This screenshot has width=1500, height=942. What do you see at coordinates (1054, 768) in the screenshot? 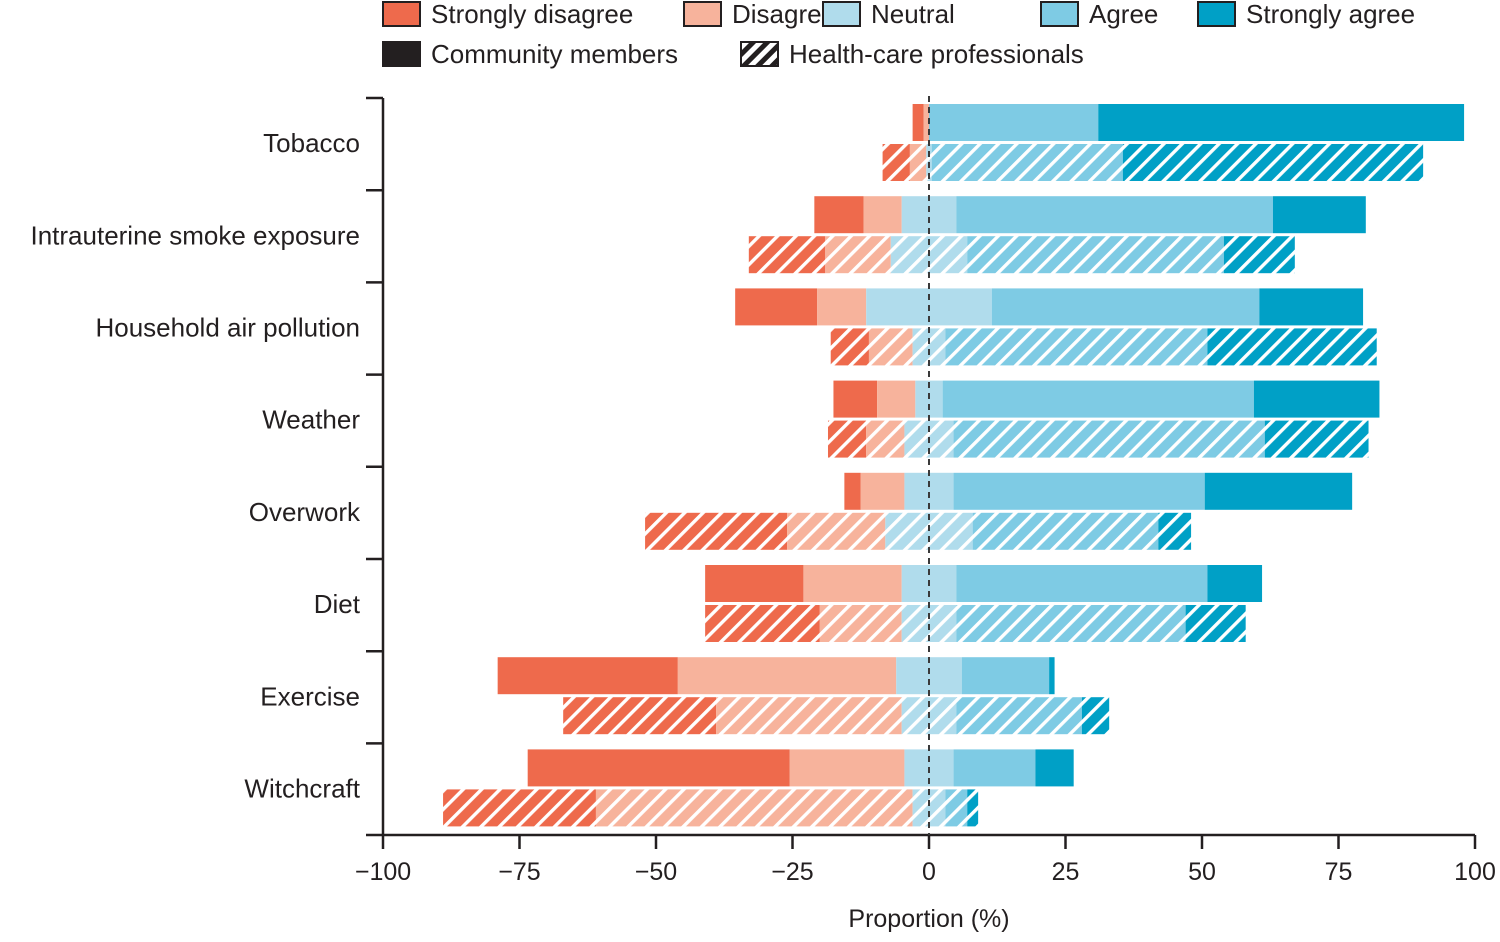
I see `bar-segment-witchcraft-community-strongly-agree` at bounding box center [1054, 768].